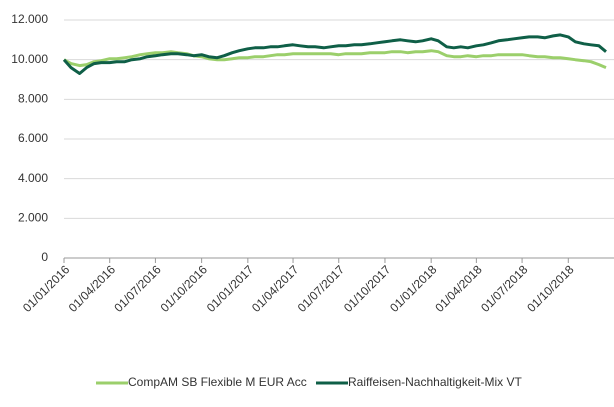  What do you see at coordinates (413, 288) in the screenshot?
I see `x-tick-label: 01/01/2018` at bounding box center [413, 288].